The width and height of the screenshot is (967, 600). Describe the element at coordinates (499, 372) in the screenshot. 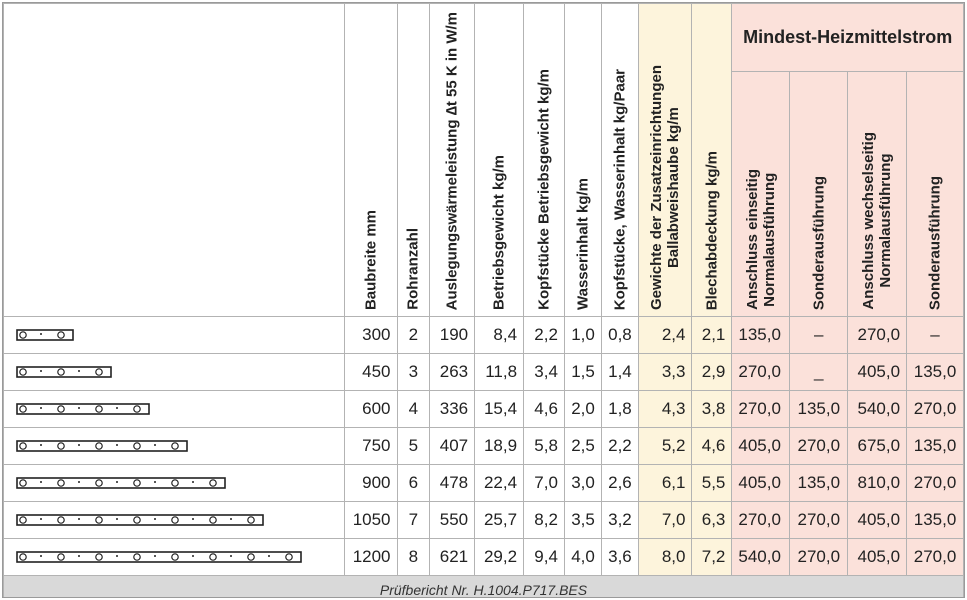

I see `cell-betriebsgewicht: 11,8` at that location.